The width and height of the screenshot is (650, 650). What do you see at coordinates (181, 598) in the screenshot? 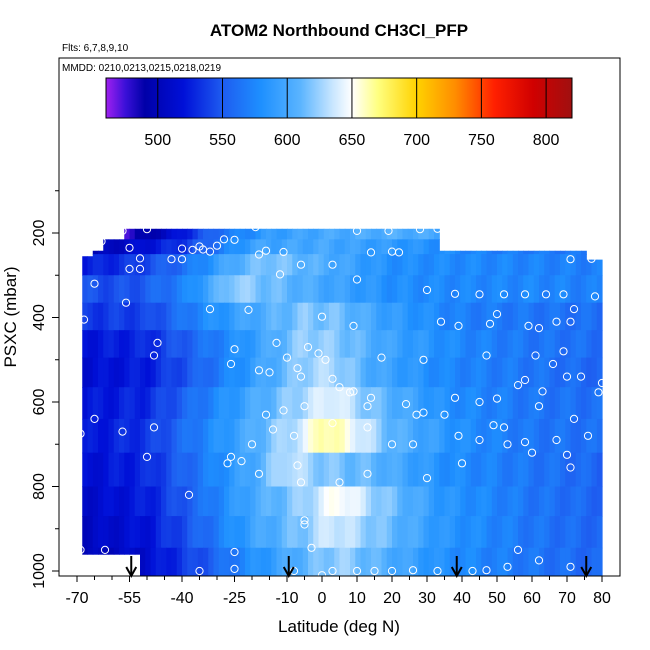
I see `x-tick-label: -40` at bounding box center [181, 598].